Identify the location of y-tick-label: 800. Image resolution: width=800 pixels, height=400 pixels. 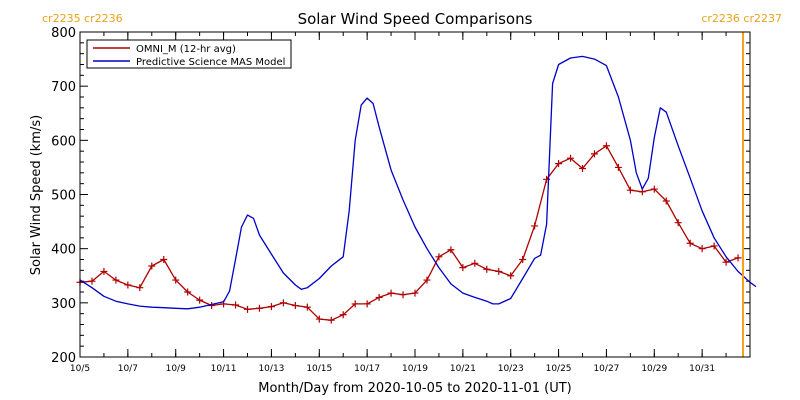
(63, 33).